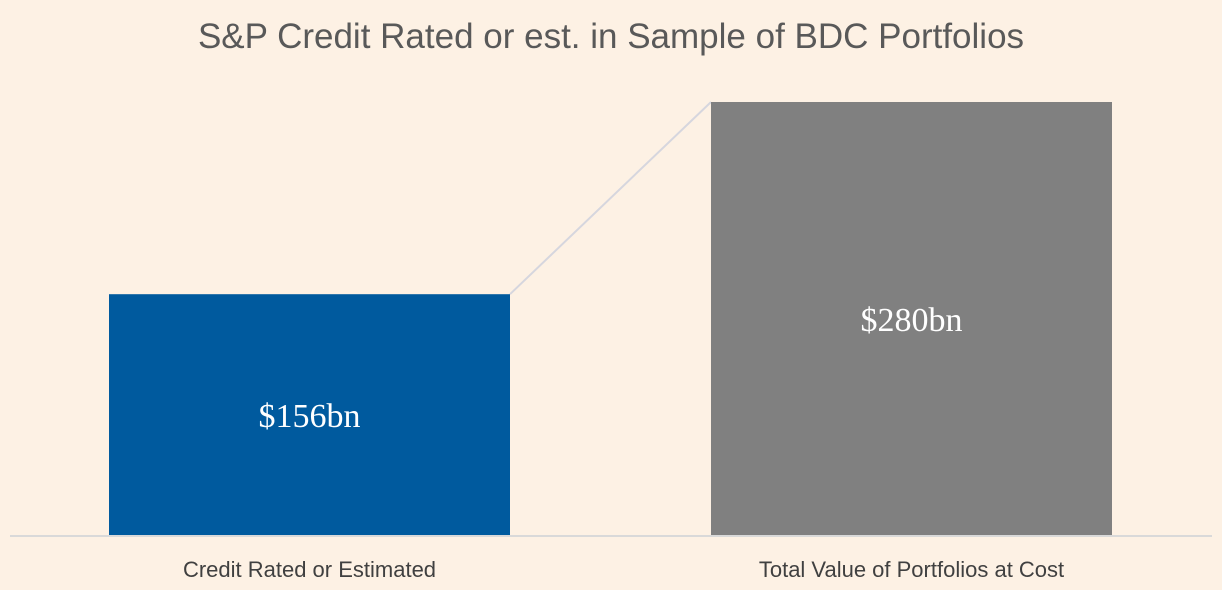  I want to click on data-label-2: $280bn, so click(912, 320).